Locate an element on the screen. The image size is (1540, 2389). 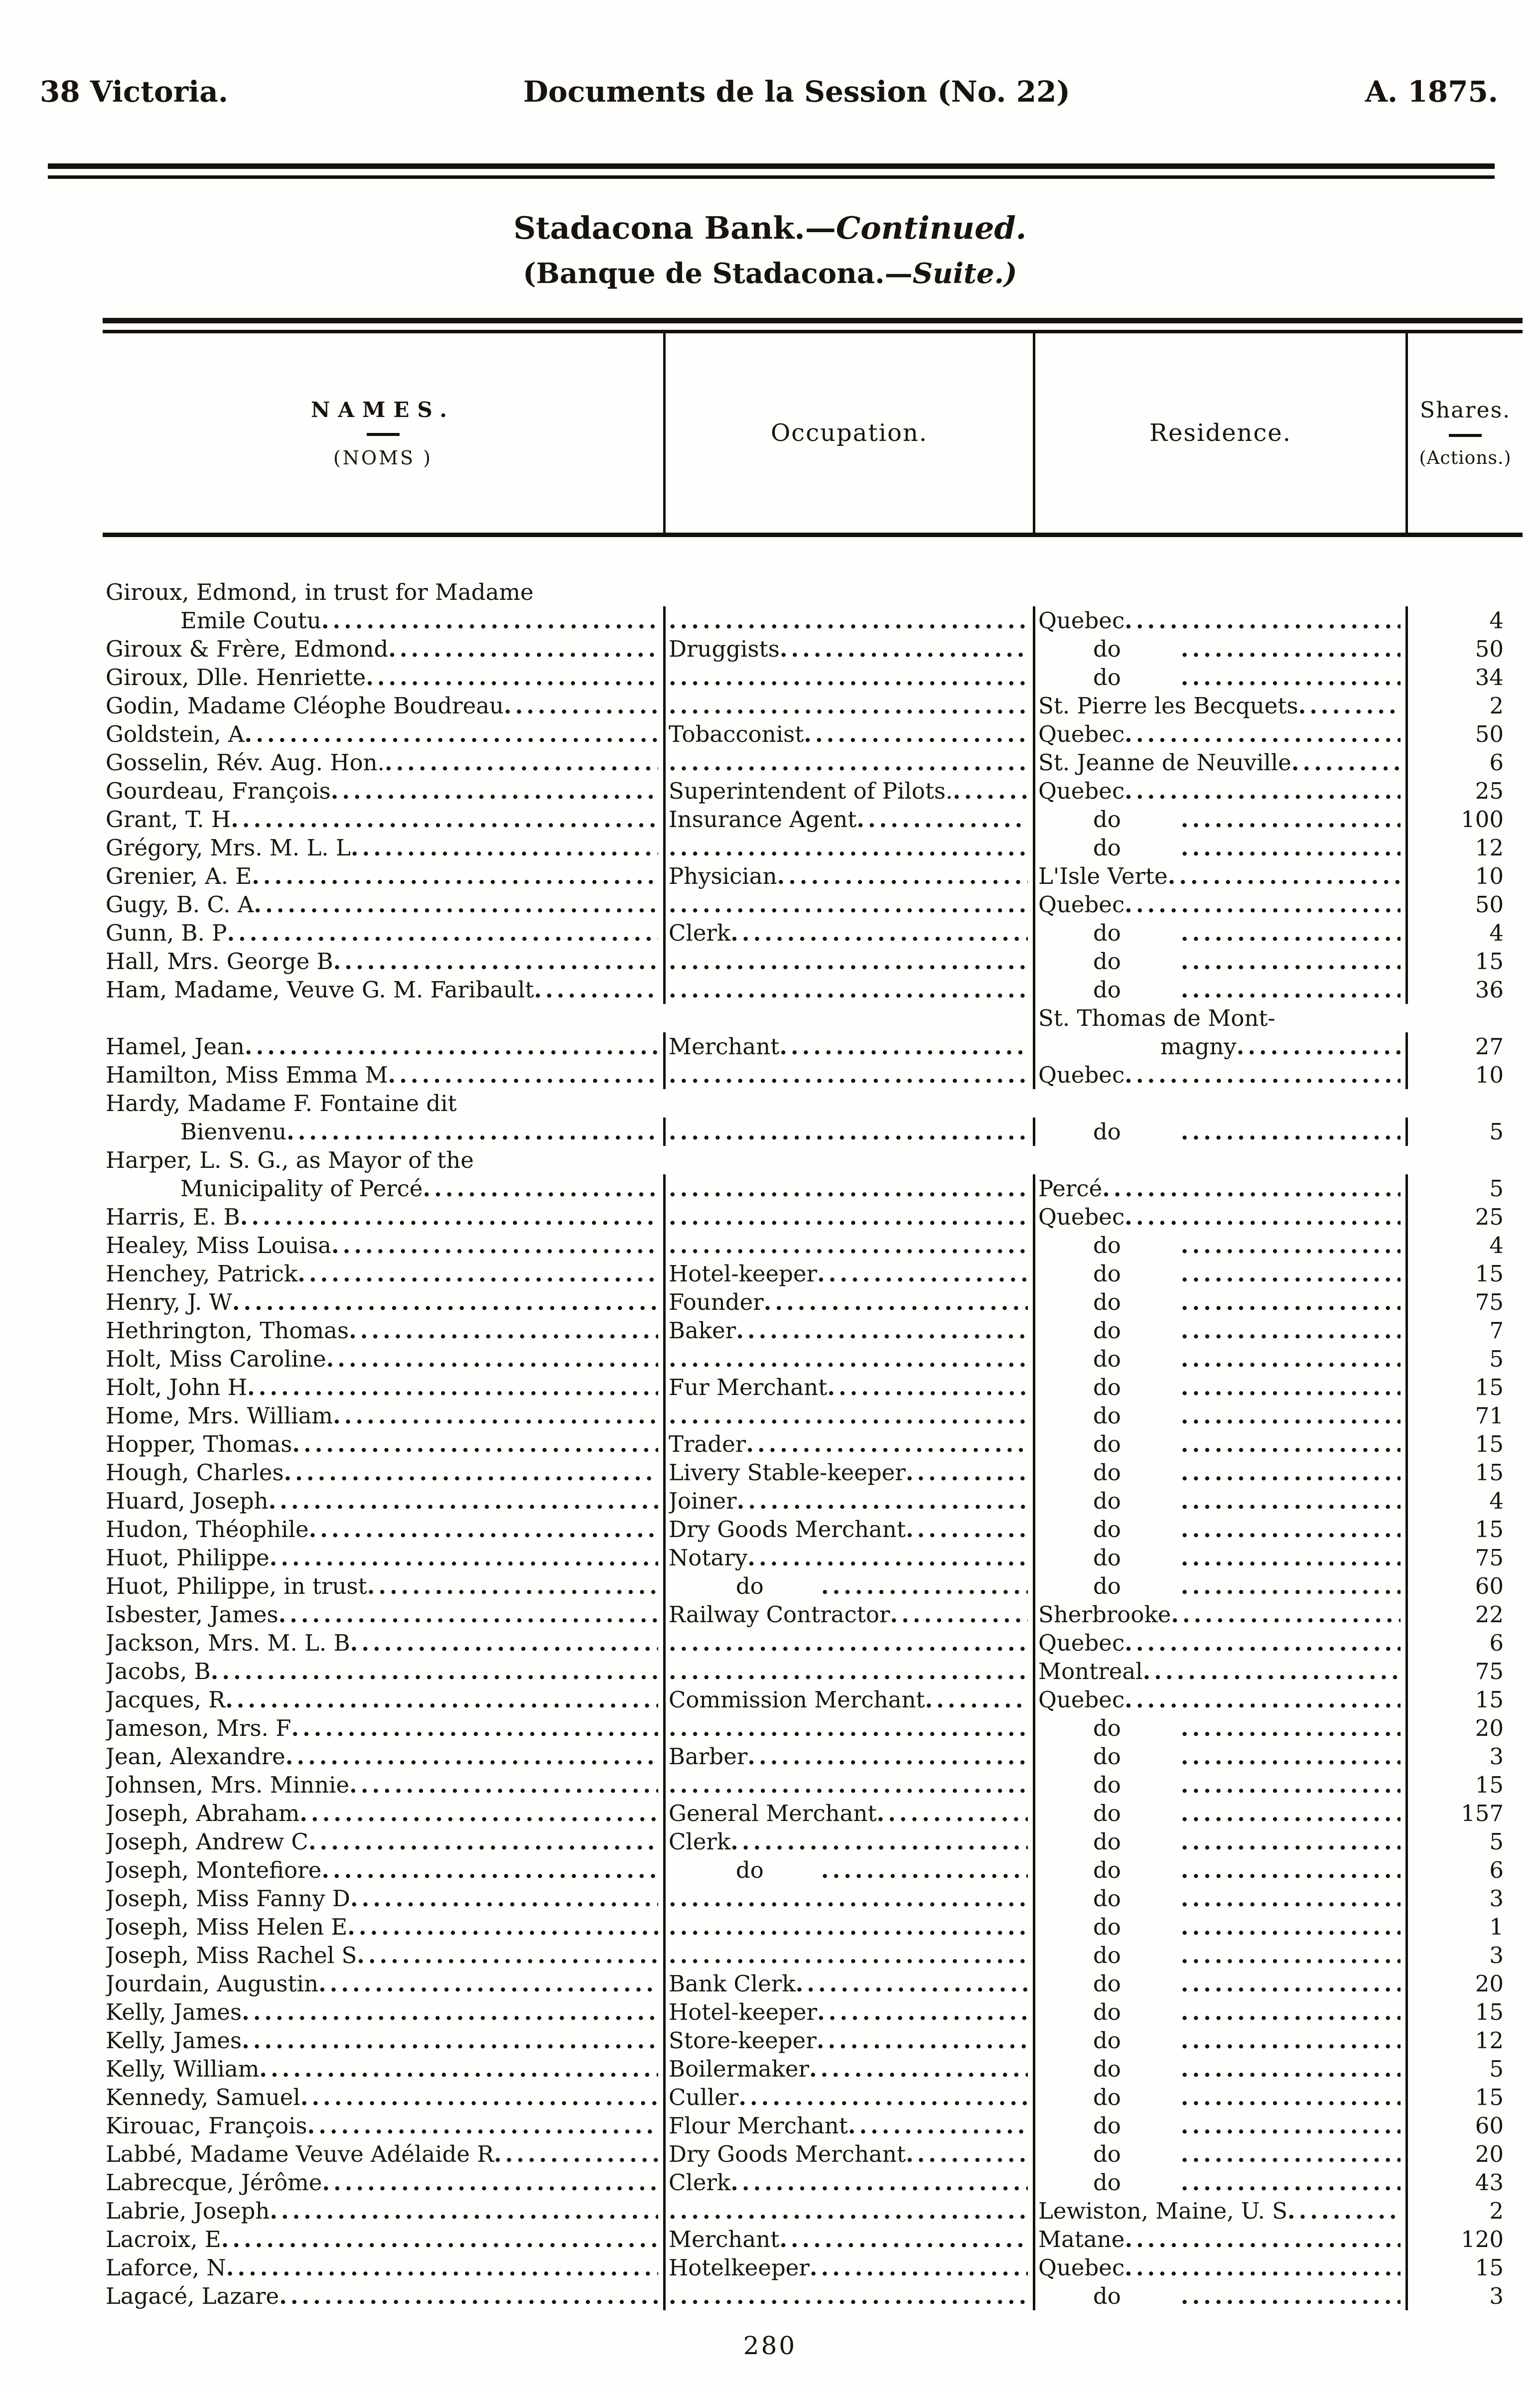
name-cell: Henchey, Patrick is located at coordinates (383, 1274).